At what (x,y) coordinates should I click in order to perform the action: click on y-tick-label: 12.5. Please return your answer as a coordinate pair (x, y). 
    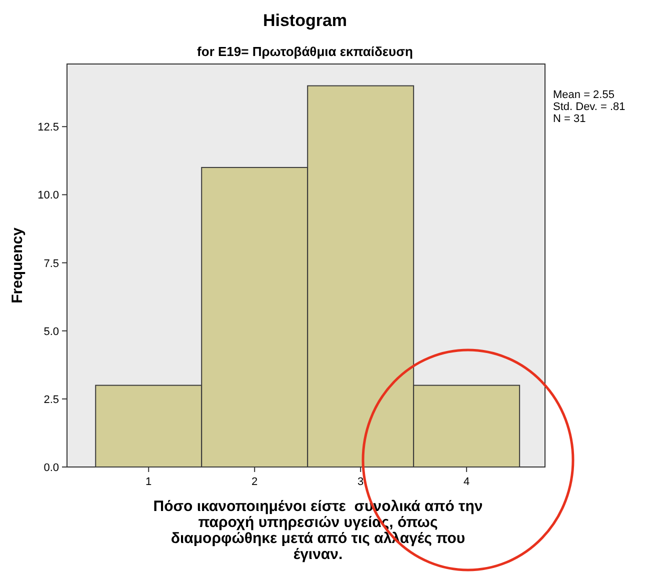
    Looking at the image, I should click on (48, 128).